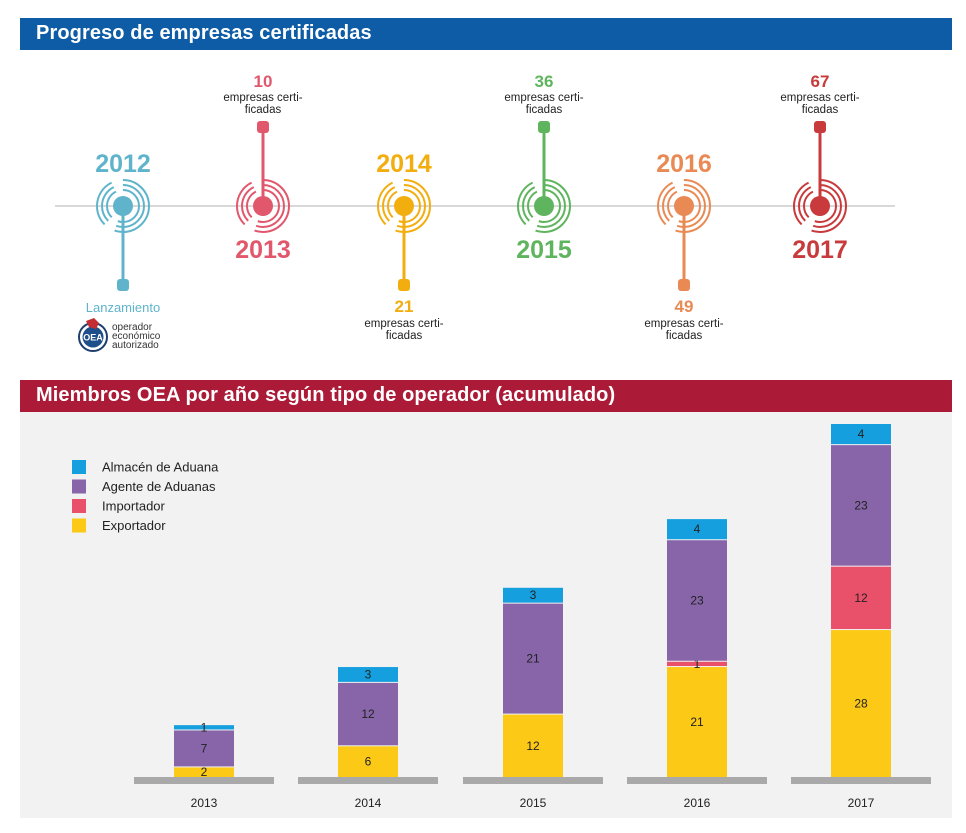  Describe the element at coordinates (160, 467) in the screenshot. I see `legend-label: Almacén de Aduana` at that location.